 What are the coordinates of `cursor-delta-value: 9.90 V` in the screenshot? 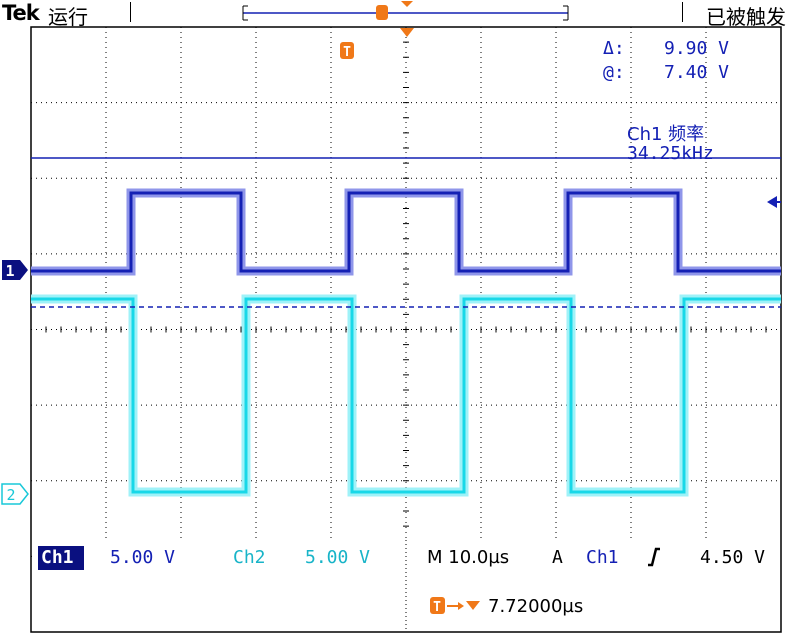 It's located at (697, 48).